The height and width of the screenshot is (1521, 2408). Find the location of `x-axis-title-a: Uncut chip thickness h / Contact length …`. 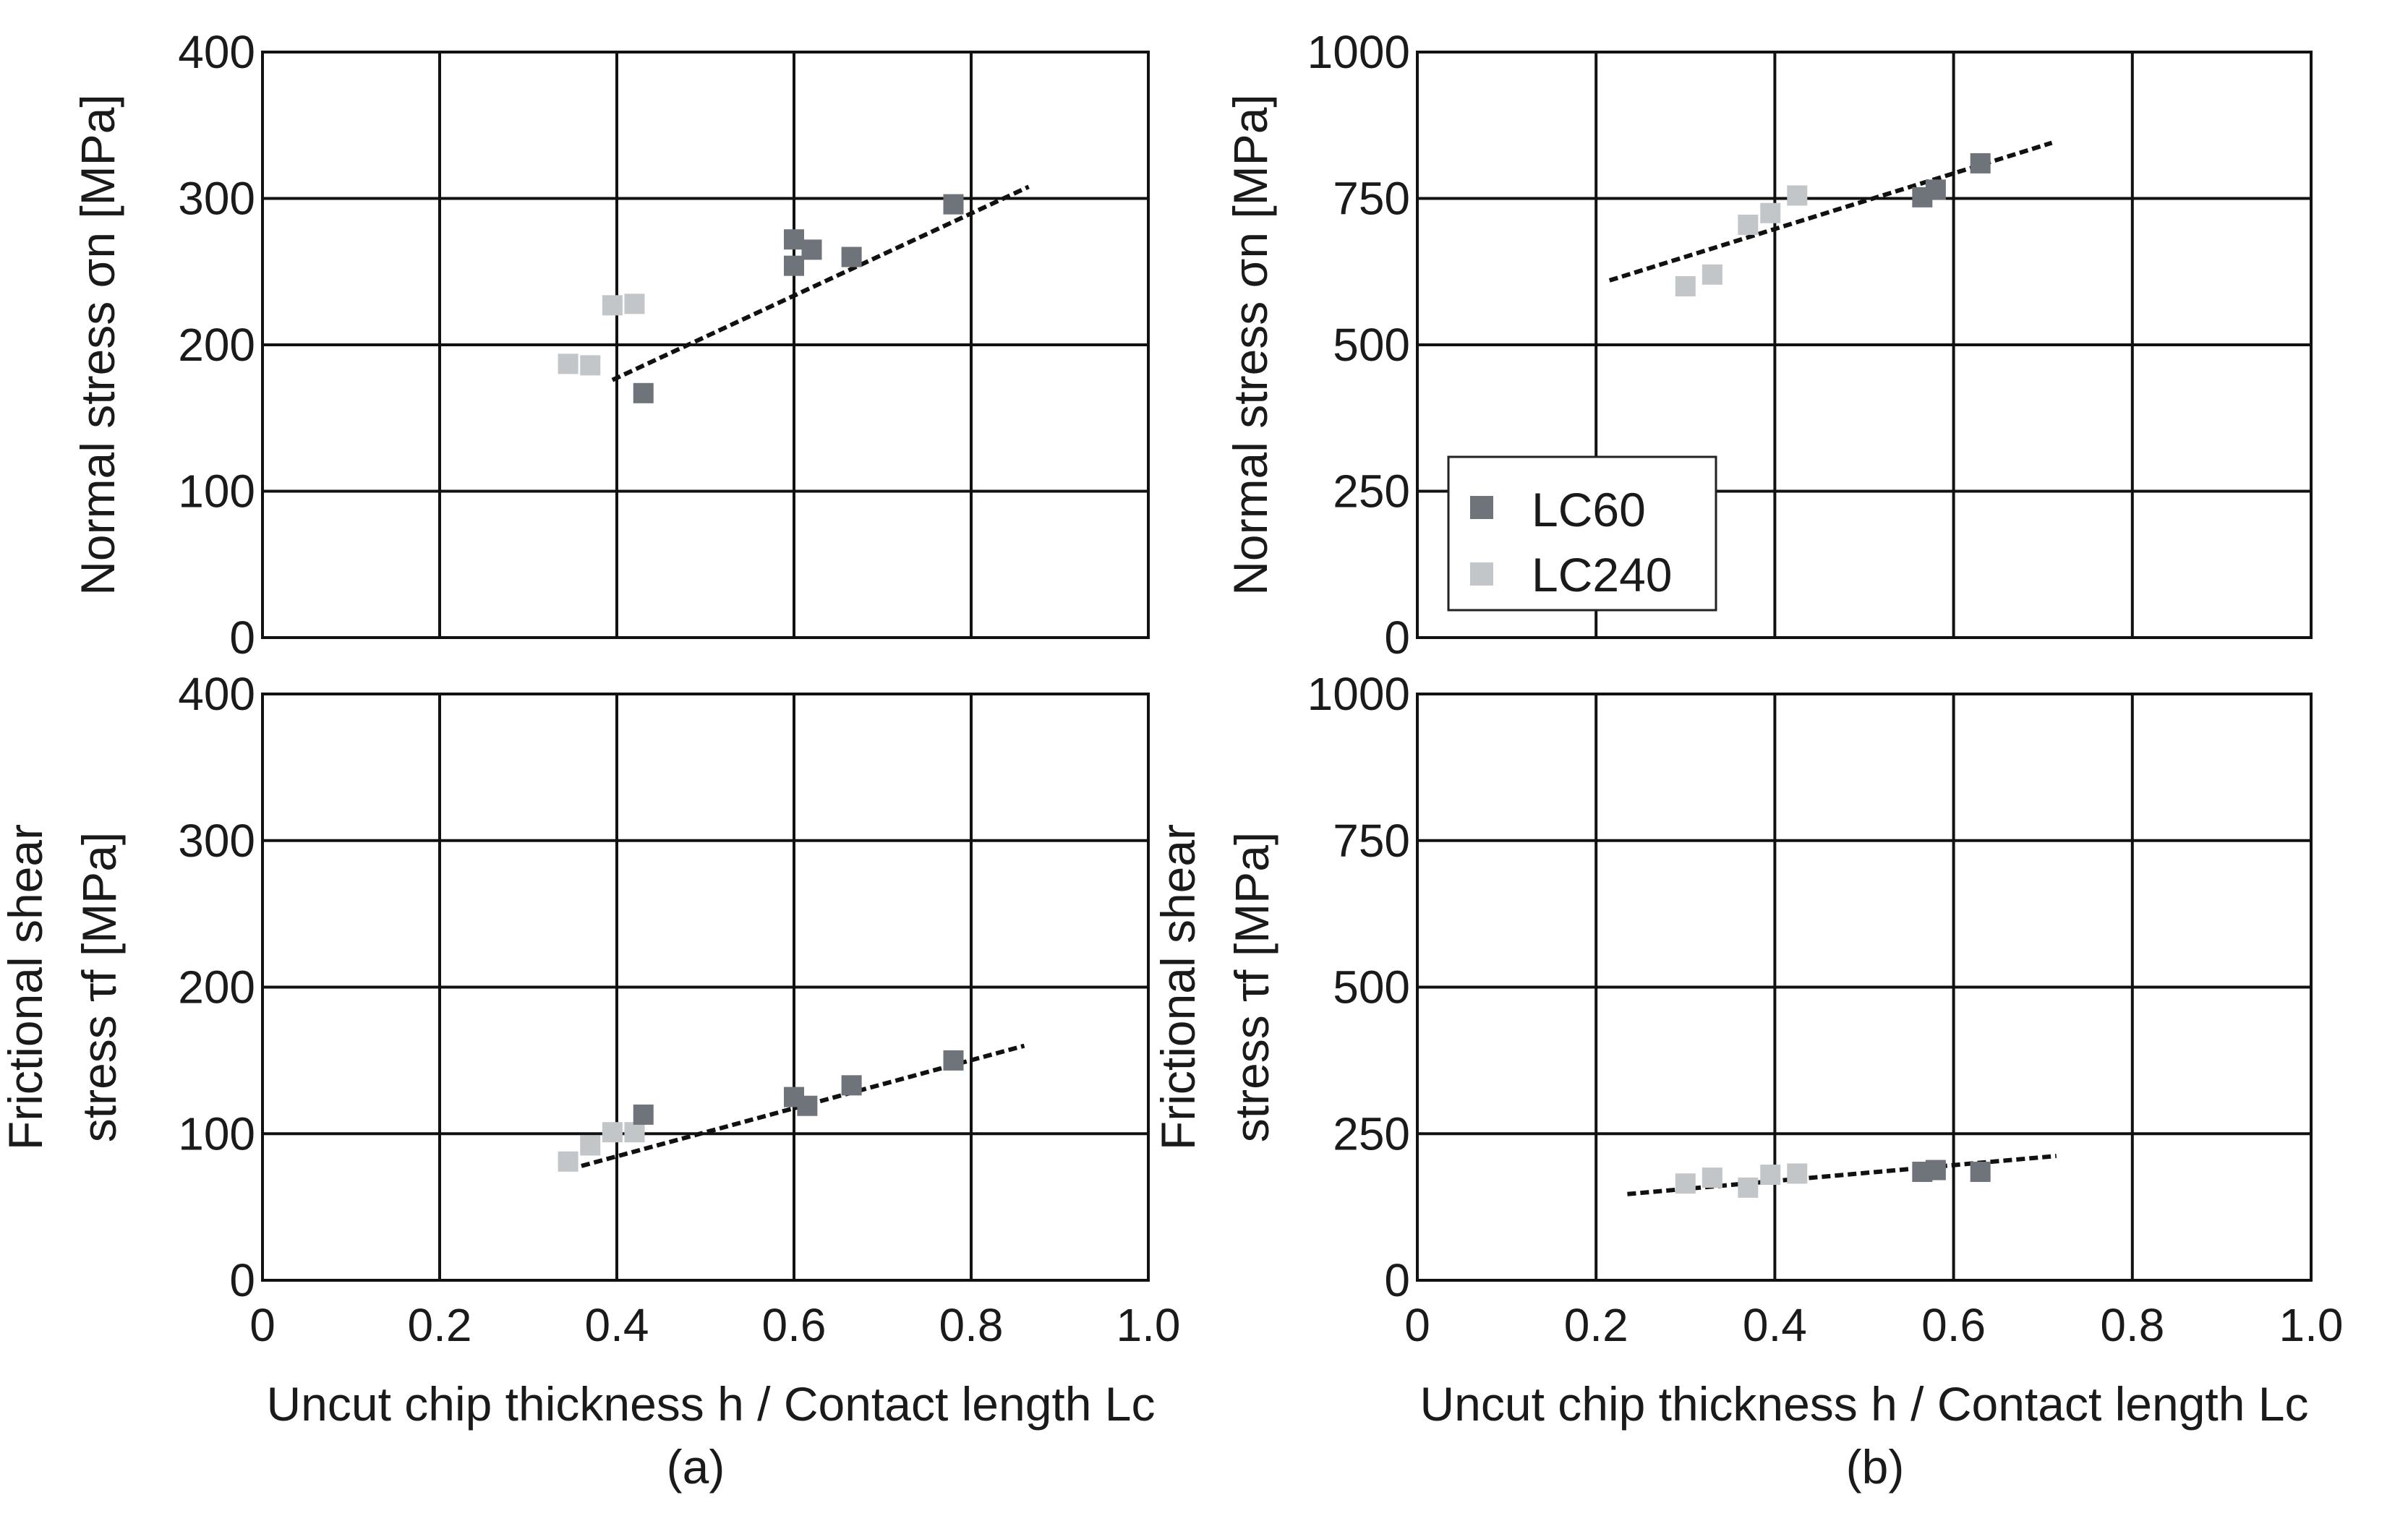

x-axis-title-a: Uncut chip thickness h / Contact length … is located at coordinates (711, 1404).